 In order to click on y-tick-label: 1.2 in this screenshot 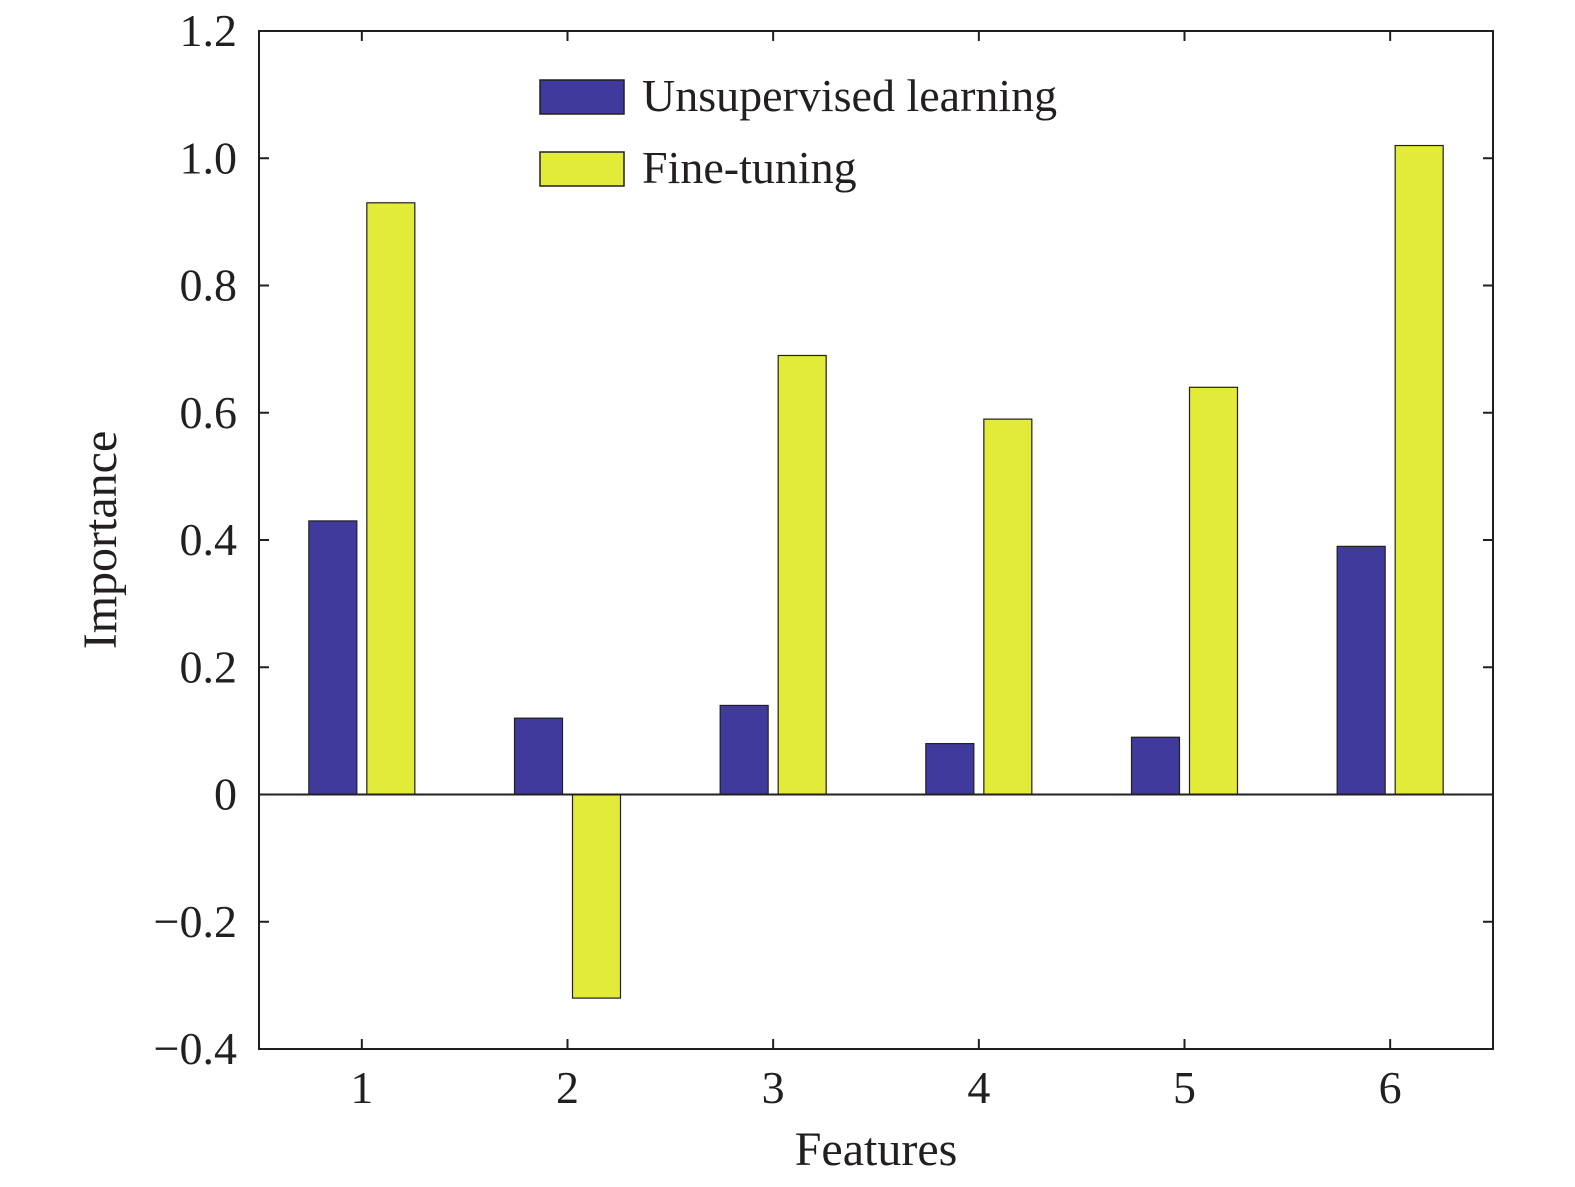, I will do `click(209, 30)`.